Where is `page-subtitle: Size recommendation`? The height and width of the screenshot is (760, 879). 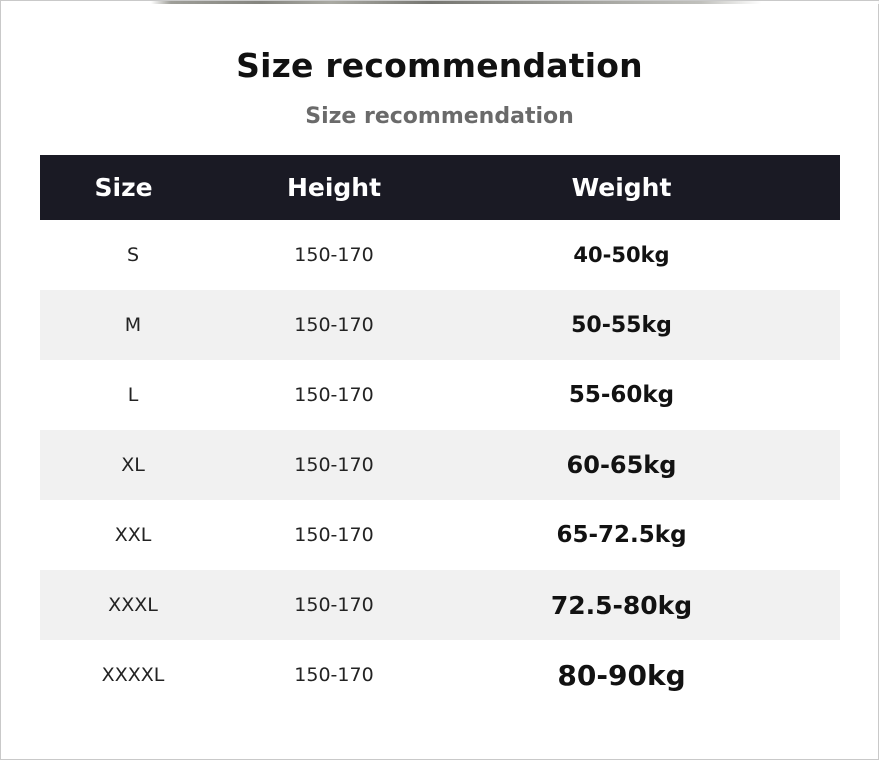
page-subtitle: Size recommendation is located at coordinates (439, 116).